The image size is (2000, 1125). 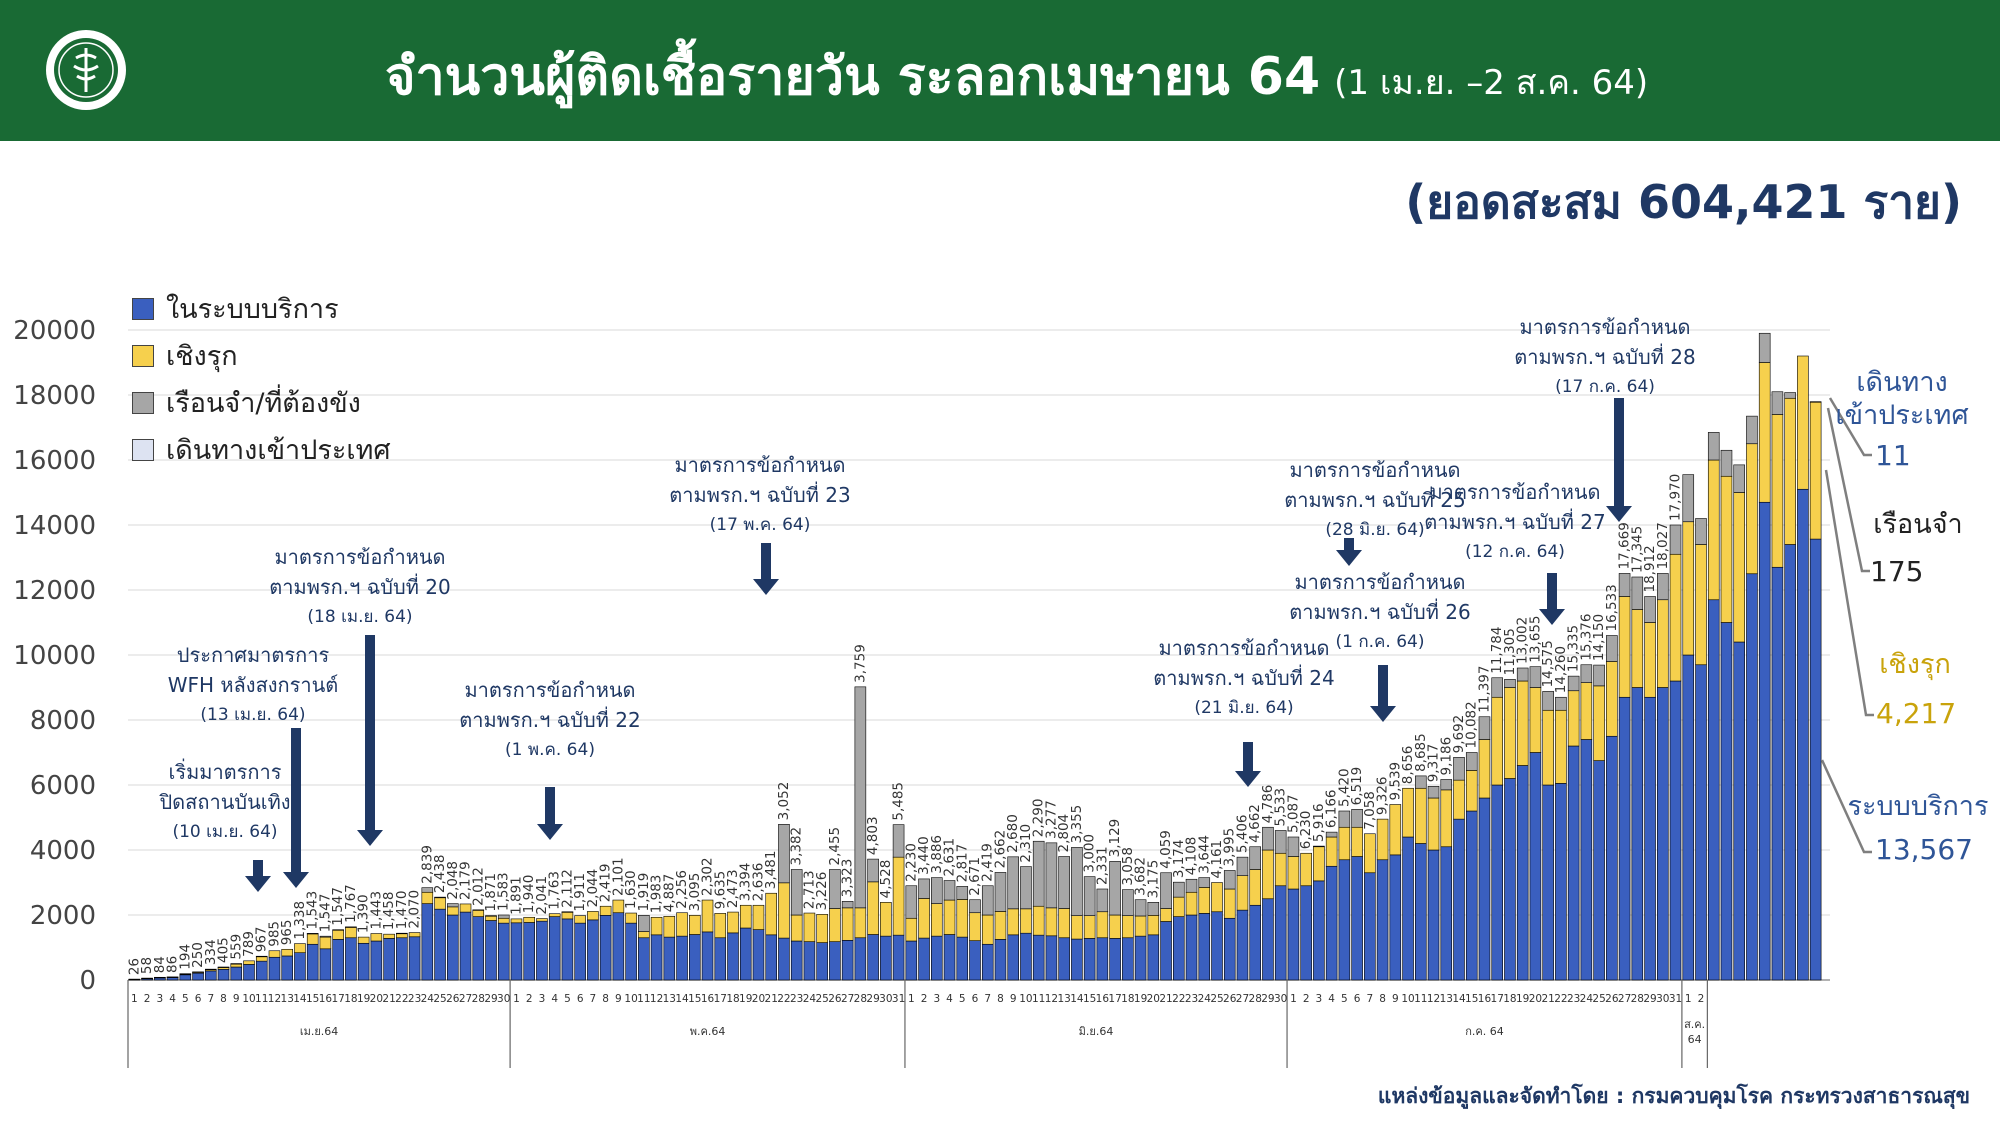 I want to click on x-tick-label: 15, so click(x=694, y=999).